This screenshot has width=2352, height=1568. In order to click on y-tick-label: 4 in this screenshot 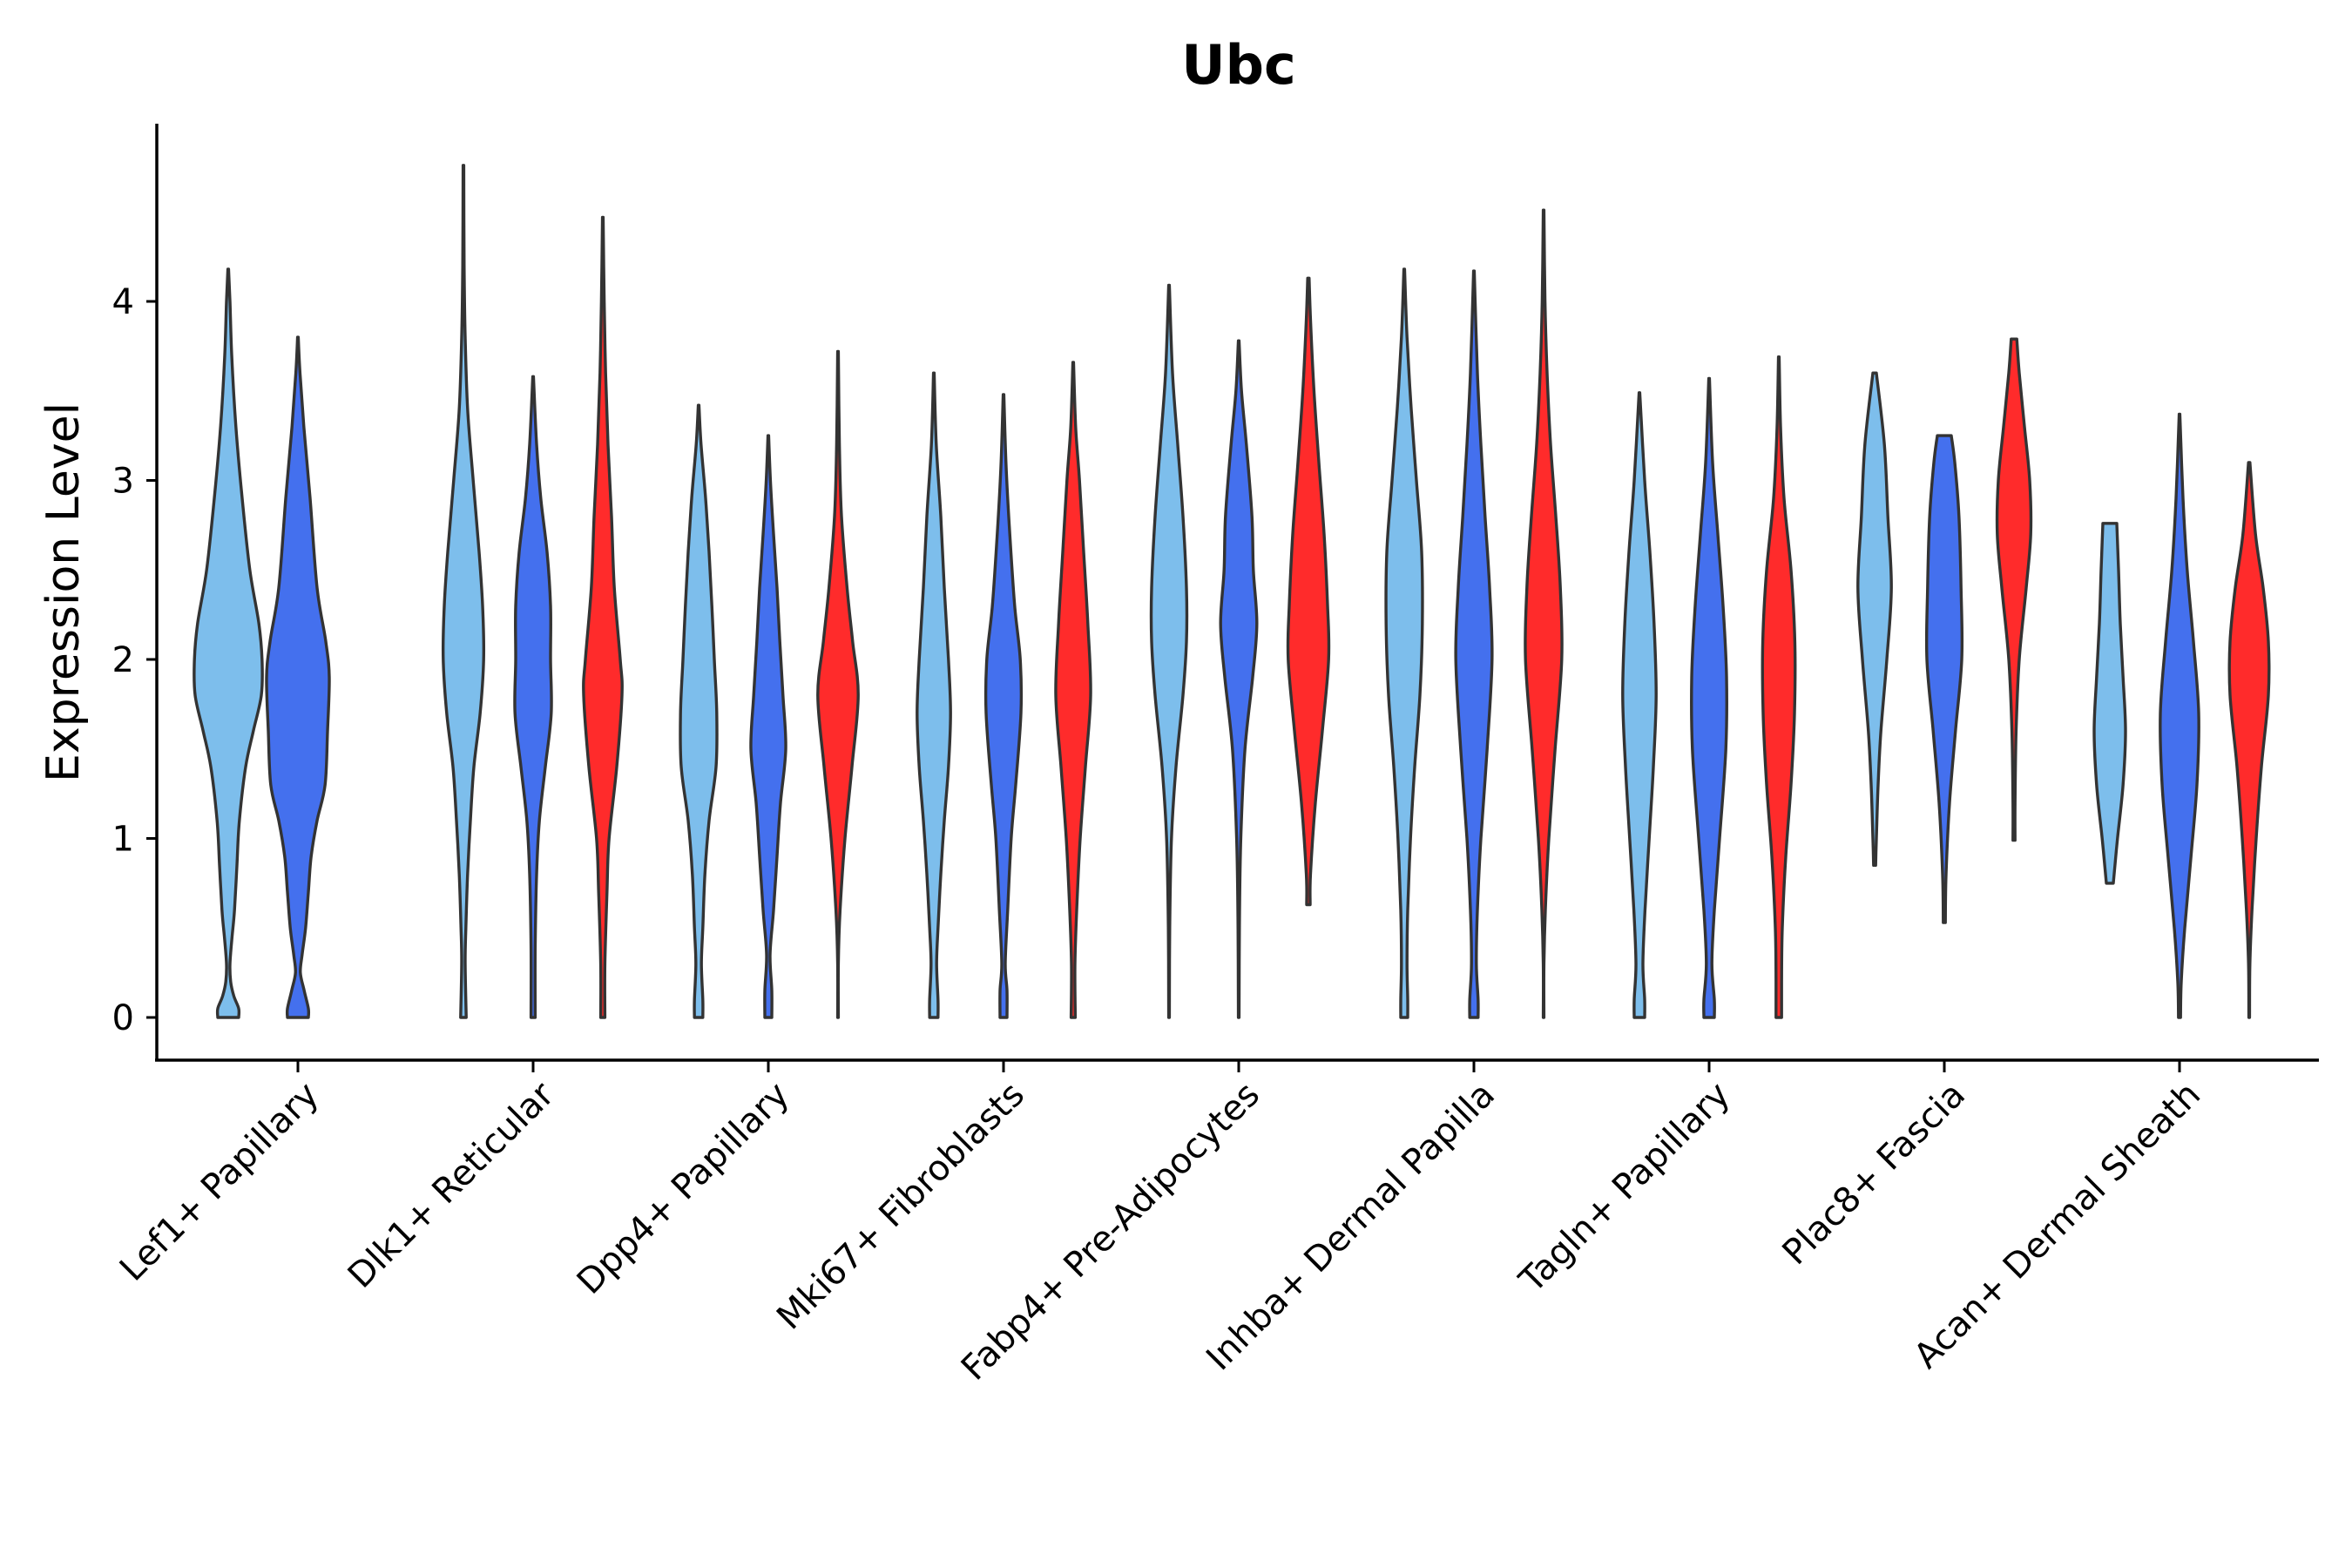, I will do `click(123, 302)`.